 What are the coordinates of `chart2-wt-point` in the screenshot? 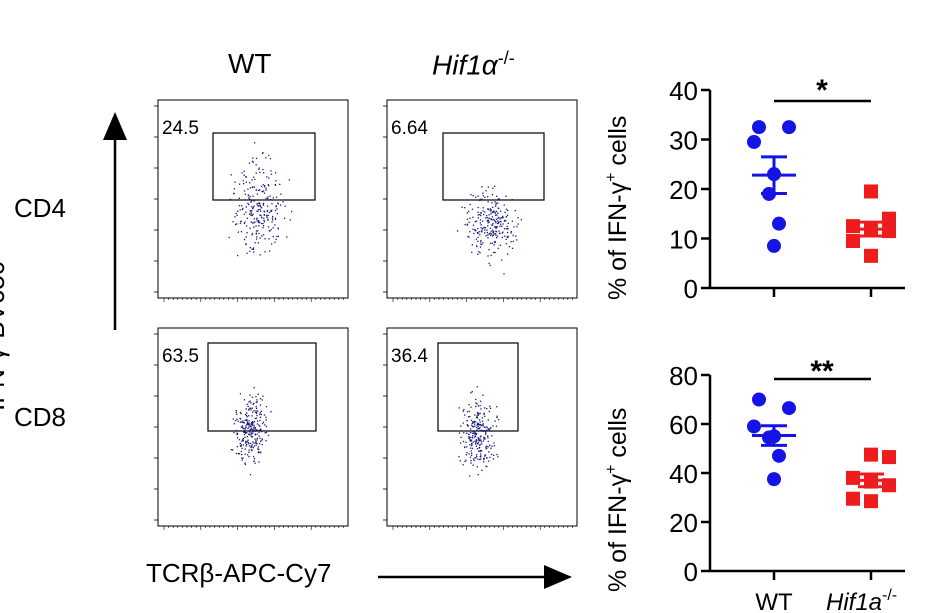 It's located at (759, 399).